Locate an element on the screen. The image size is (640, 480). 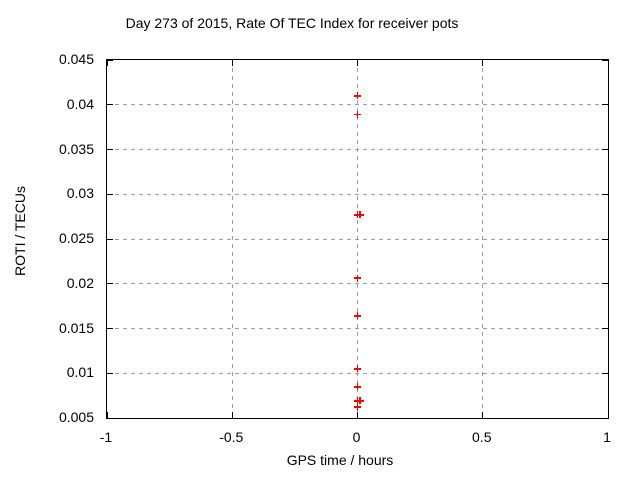
y-tick-label: 0.02 is located at coordinates (80, 282).